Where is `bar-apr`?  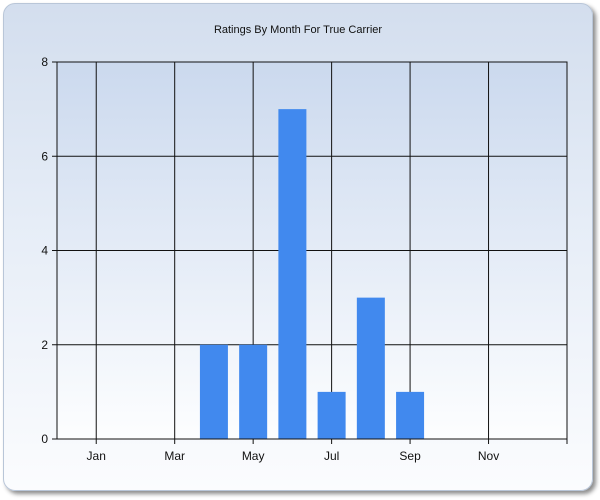 bar-apr is located at coordinates (213, 391).